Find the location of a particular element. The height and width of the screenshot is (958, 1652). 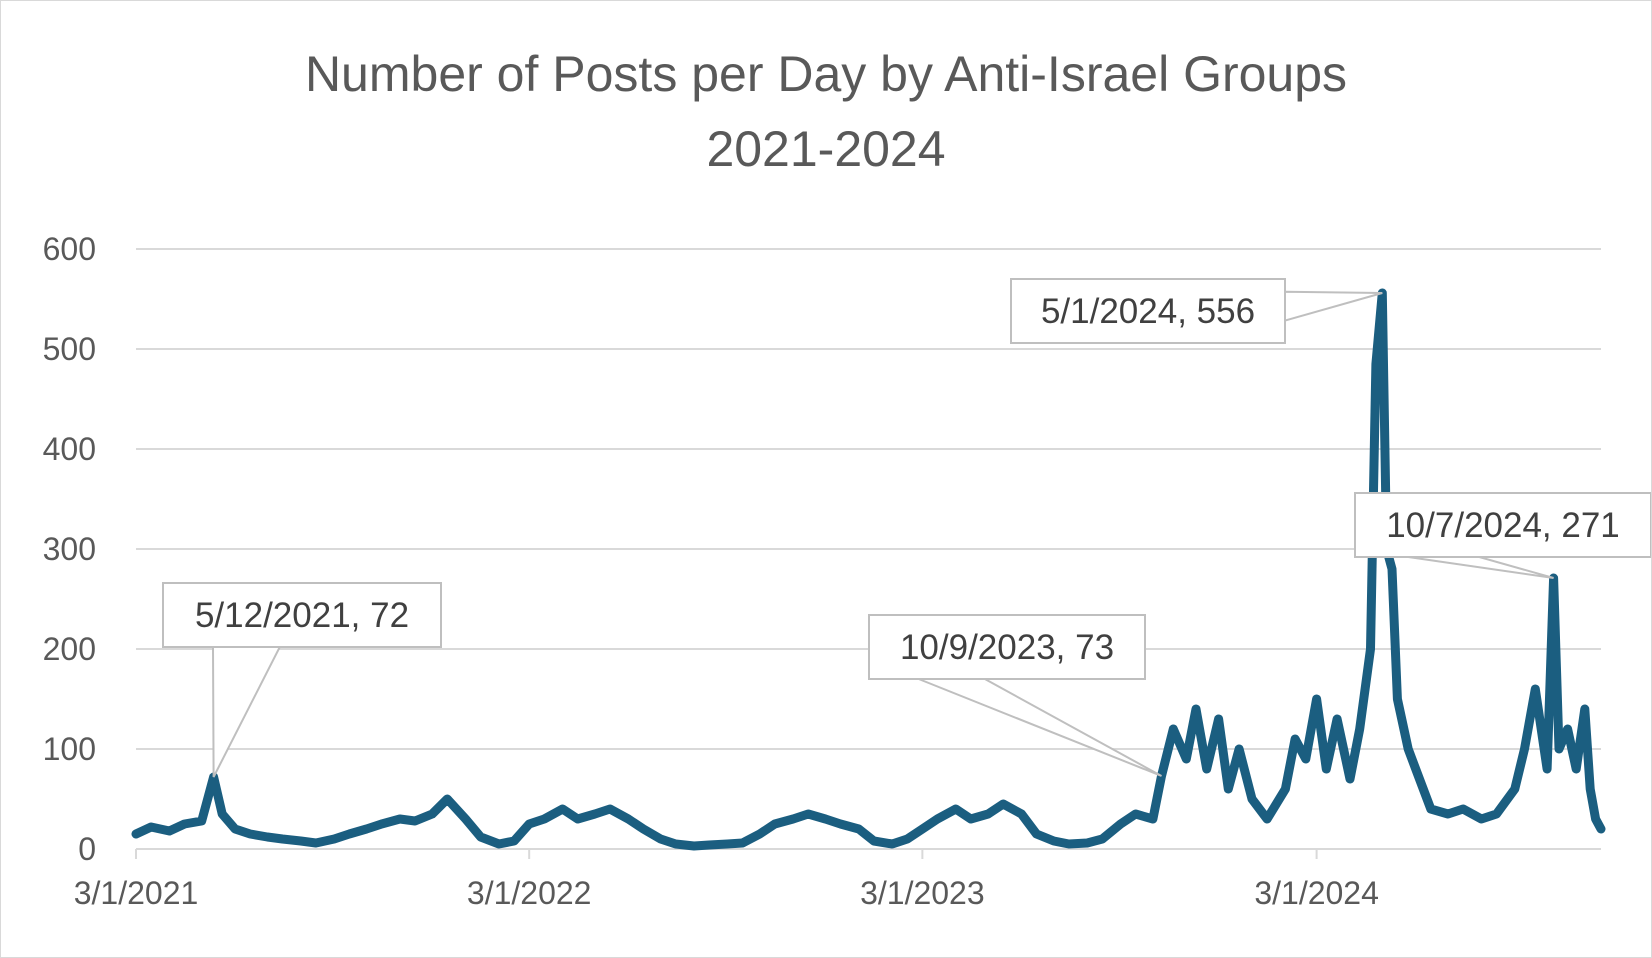

x-tick-label: 3/1/2021 is located at coordinates (136, 893).